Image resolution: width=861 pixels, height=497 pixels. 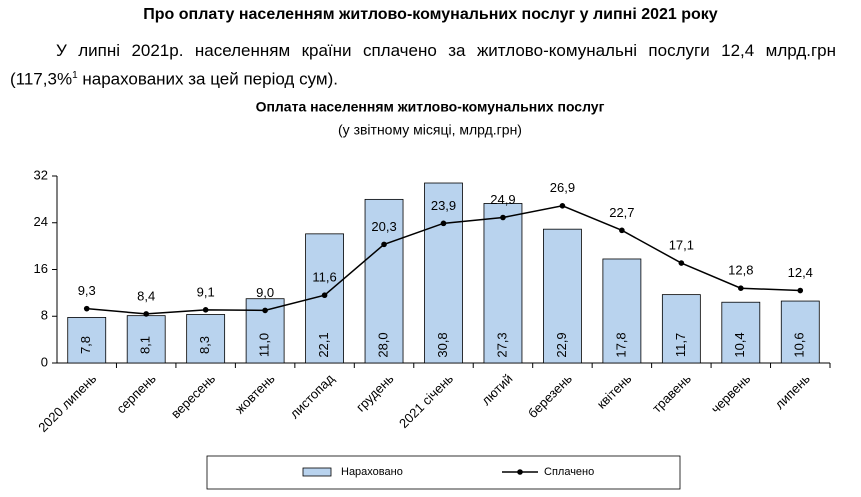 What do you see at coordinates (206, 291) in the screenshot?
I see `line-value-label: 9,1` at bounding box center [206, 291].